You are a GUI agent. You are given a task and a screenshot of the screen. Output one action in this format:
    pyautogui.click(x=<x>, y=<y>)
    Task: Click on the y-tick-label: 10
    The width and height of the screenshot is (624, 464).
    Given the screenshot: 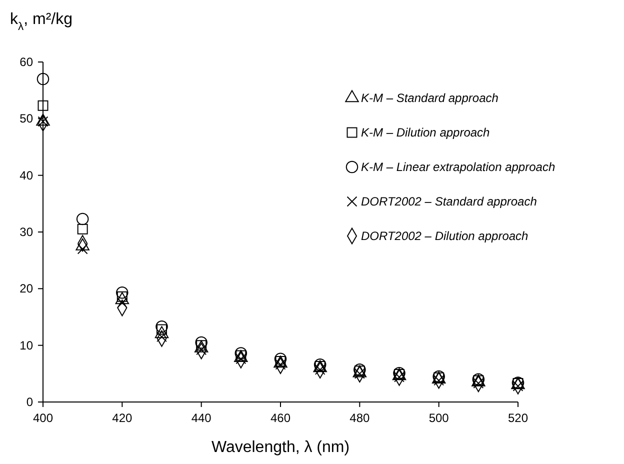 What is the action you would take?
    pyautogui.click(x=27, y=345)
    